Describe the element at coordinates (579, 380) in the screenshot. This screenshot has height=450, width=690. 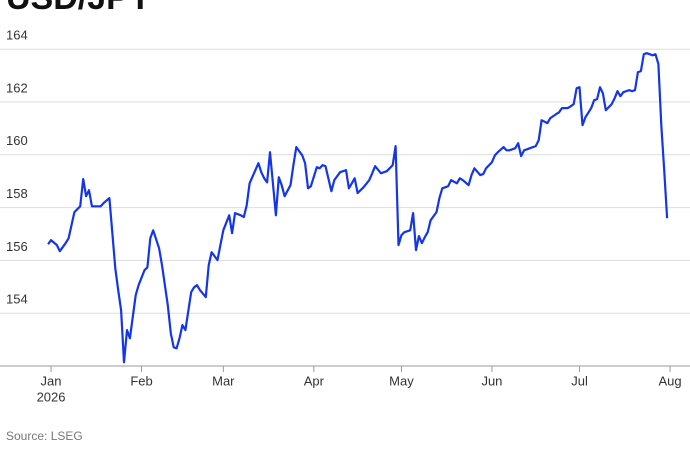
I see `x-tick-label: Jul` at that location.